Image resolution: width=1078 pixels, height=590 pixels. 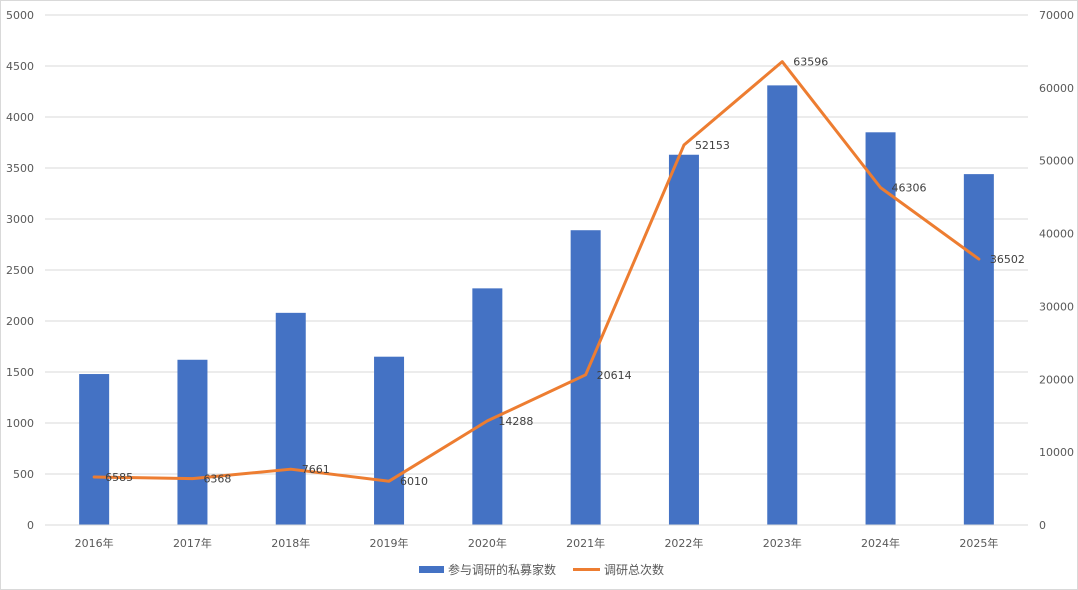 What do you see at coordinates (909, 188) in the screenshot?
I see `data-label-2024年: 46306` at bounding box center [909, 188].